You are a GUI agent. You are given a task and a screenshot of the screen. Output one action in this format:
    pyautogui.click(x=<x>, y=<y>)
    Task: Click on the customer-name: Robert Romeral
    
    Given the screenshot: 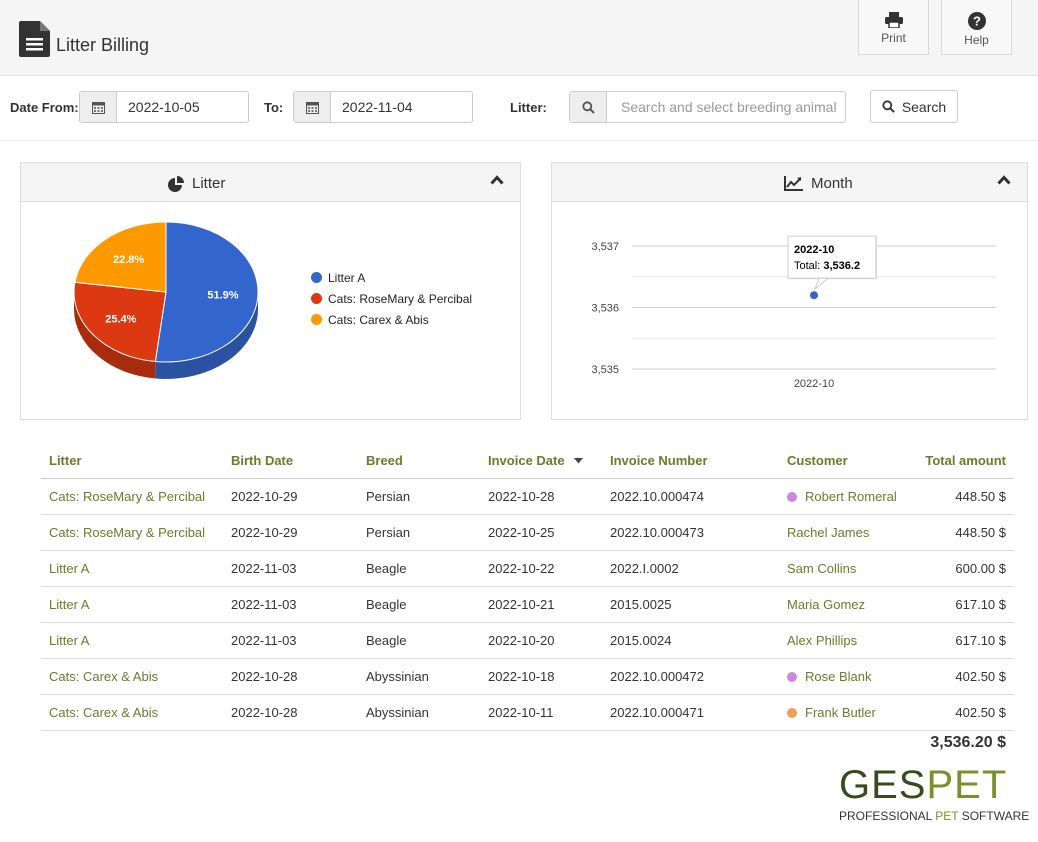 What is the action you would take?
    pyautogui.click(x=851, y=496)
    